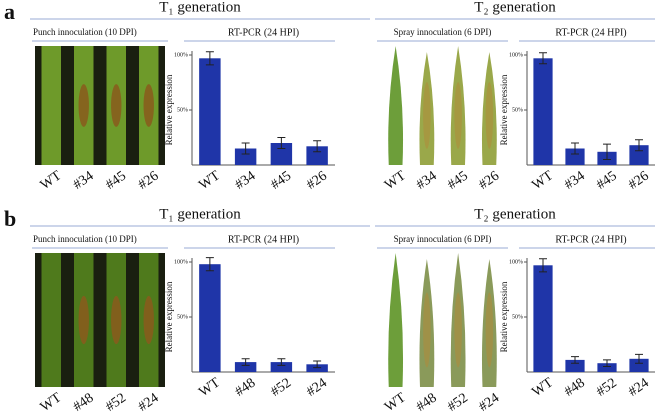 The image size is (667, 414). Describe the element at coordinates (10, 218) in the screenshot. I see `panel-label: b` at that location.